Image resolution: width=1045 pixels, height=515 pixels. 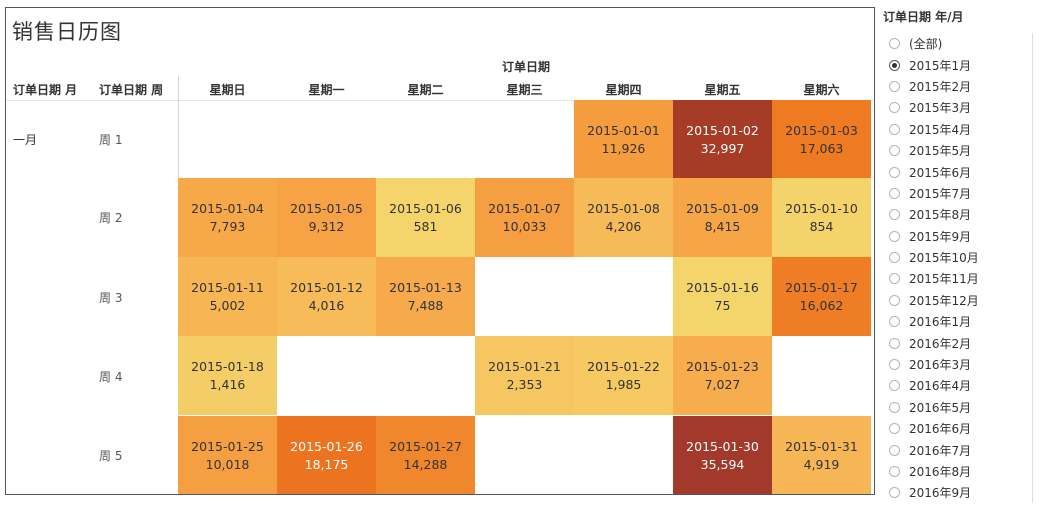 I want to click on filter-option-label: 2016年1月, so click(x=940, y=322).